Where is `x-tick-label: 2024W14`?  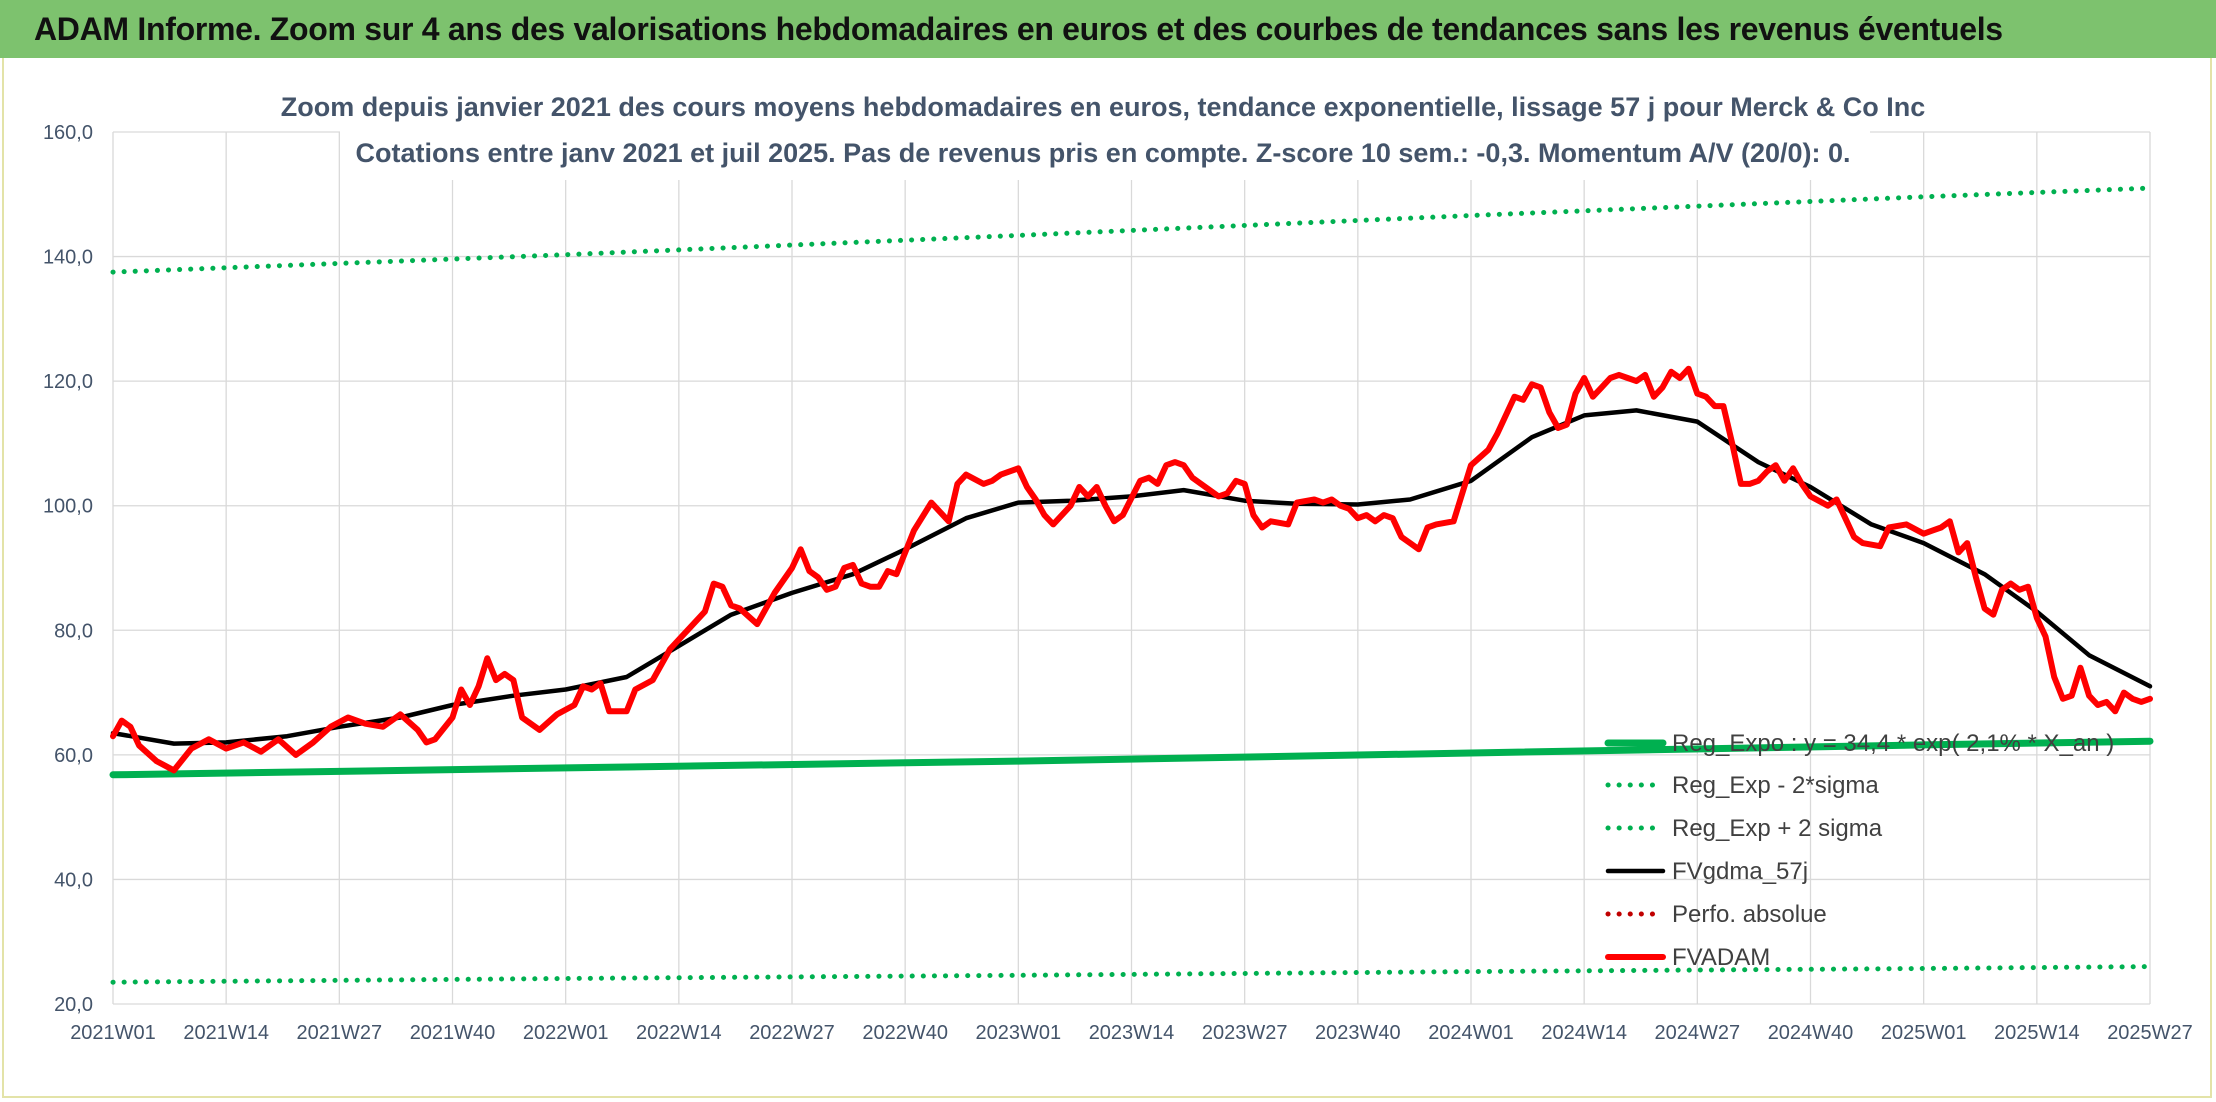 x-tick-label: 2024W14 is located at coordinates (1584, 1033).